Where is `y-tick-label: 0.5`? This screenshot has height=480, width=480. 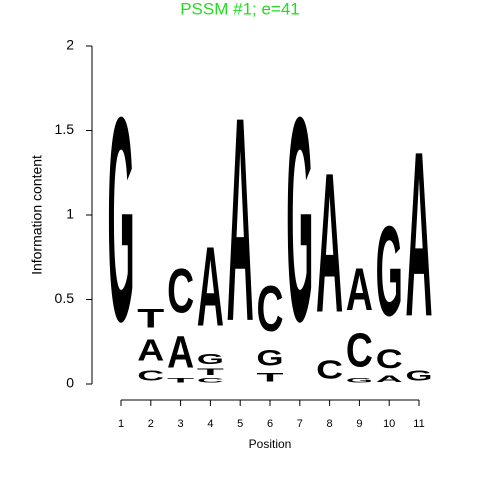
y-tick-label: 0.5 is located at coordinates (65, 298).